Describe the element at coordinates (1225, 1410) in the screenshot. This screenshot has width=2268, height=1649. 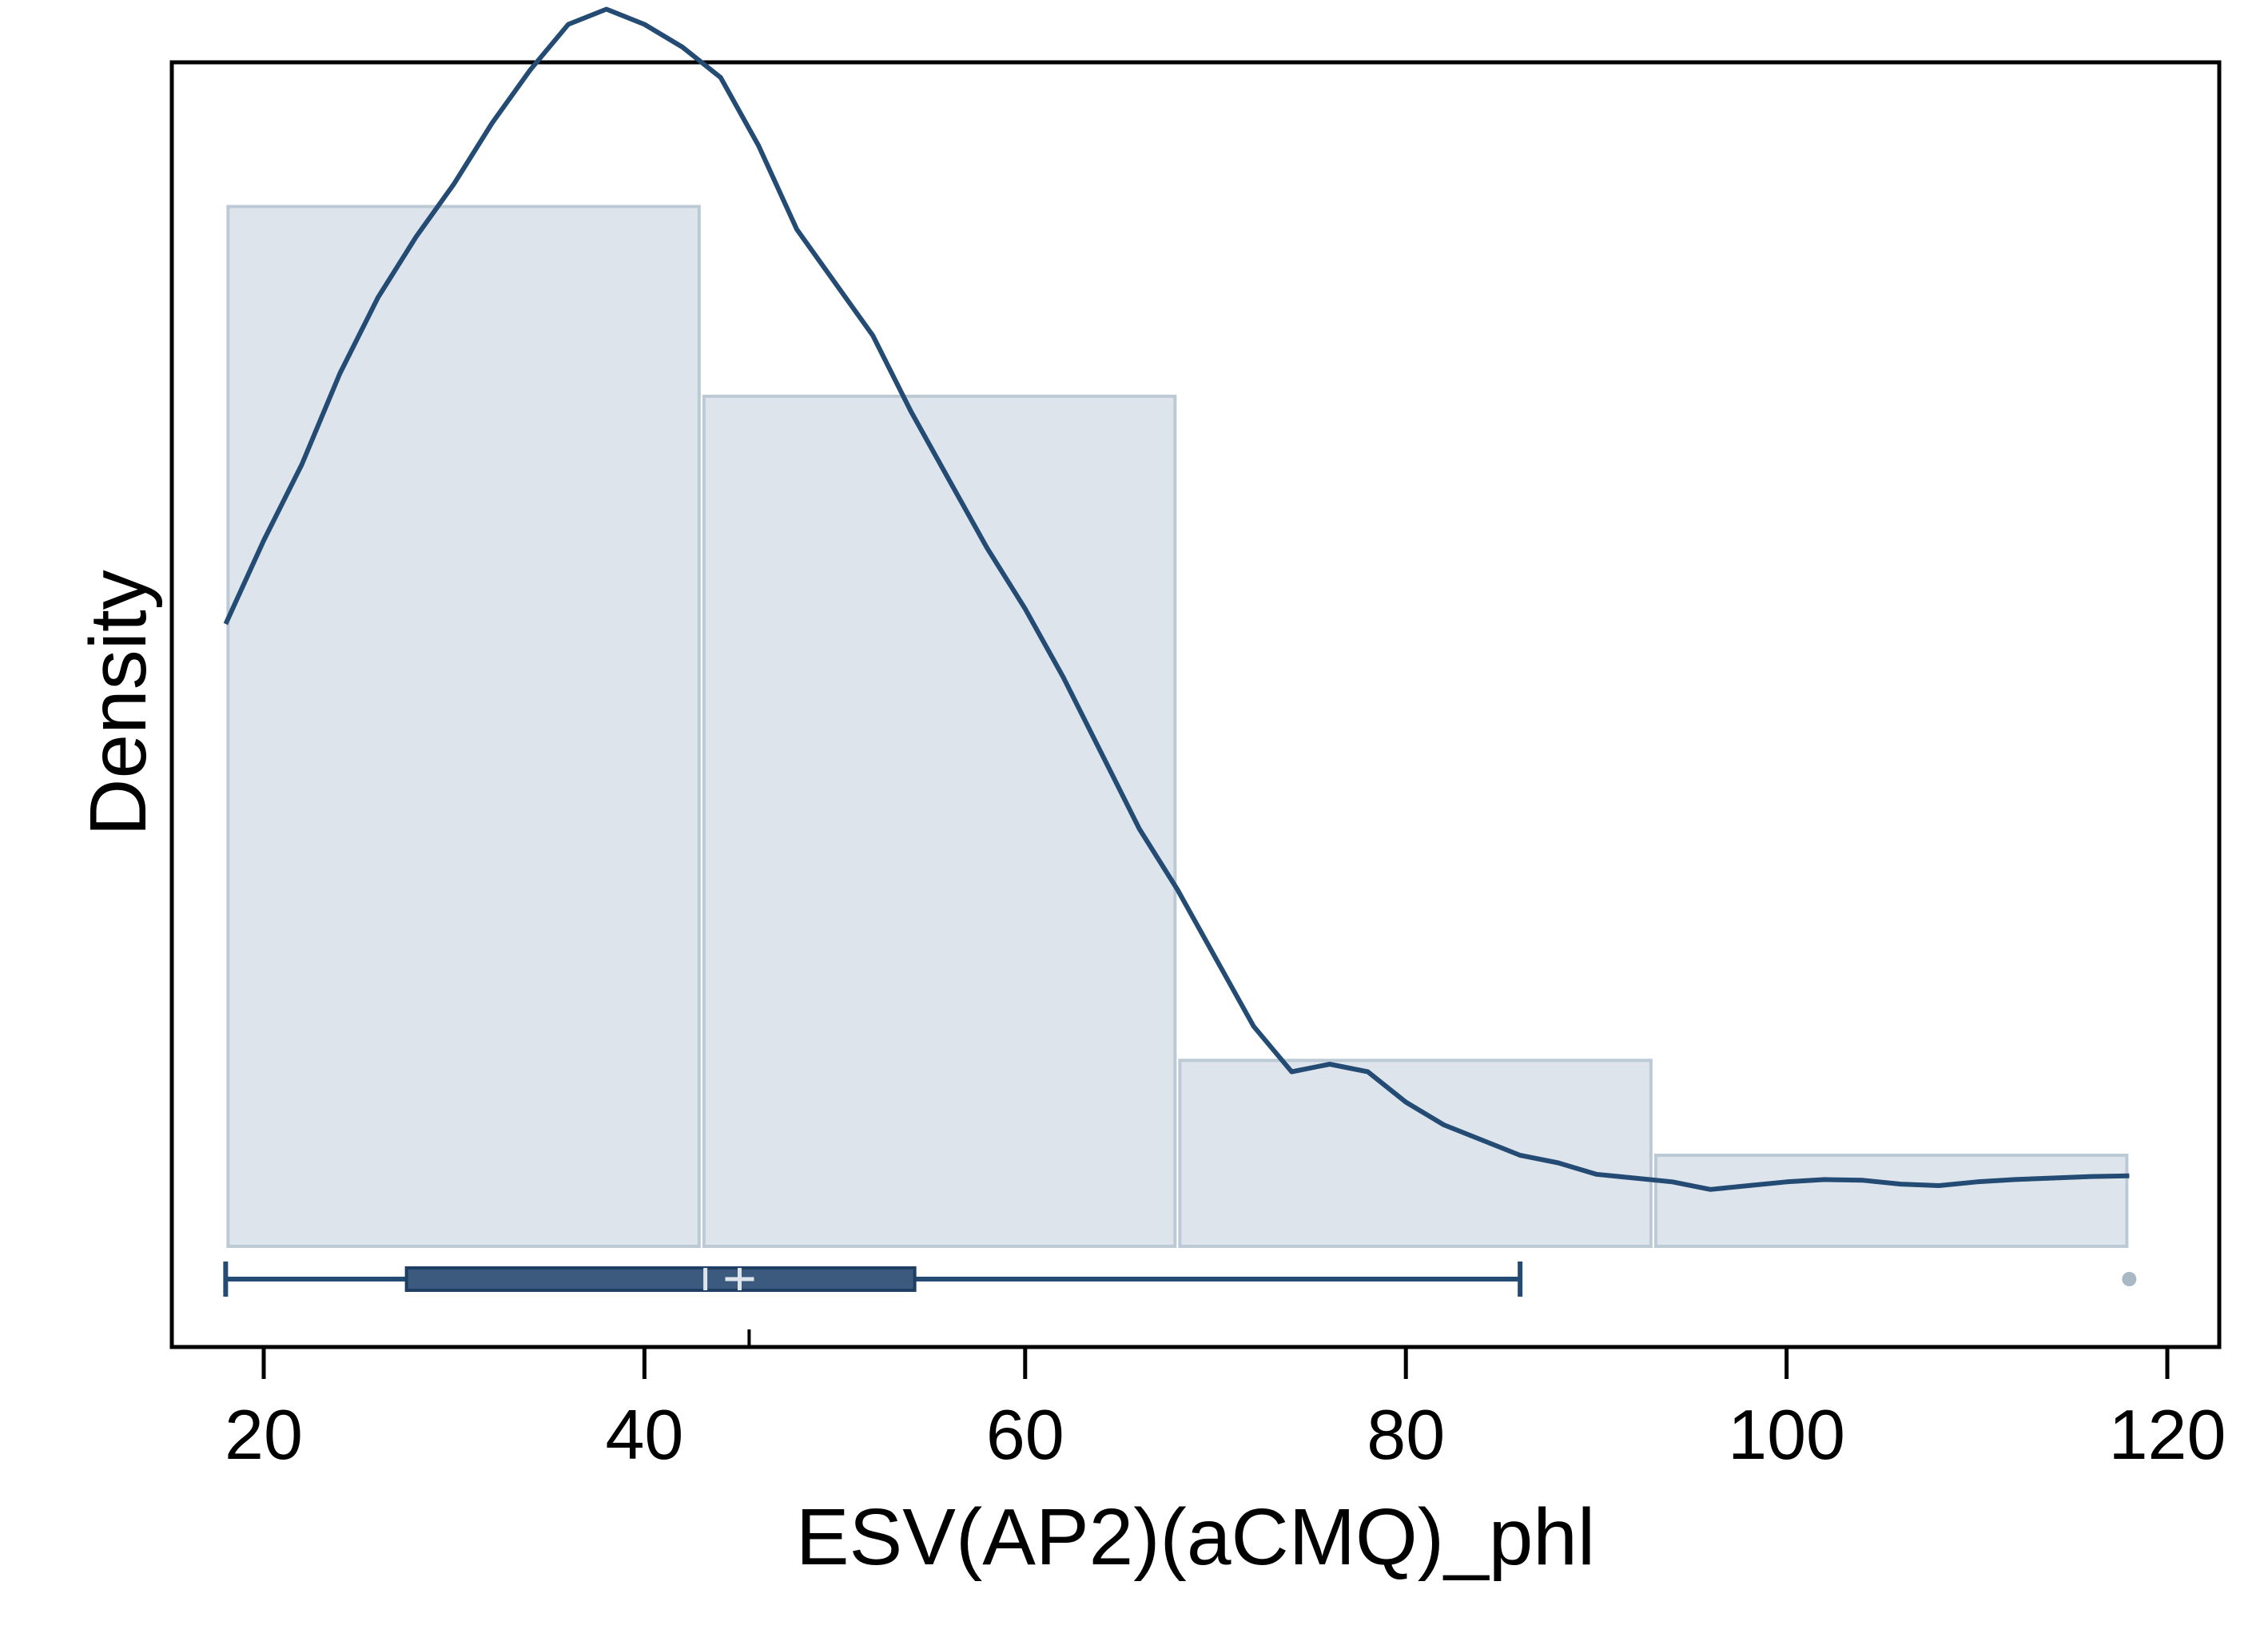
I see `x-axis: 20 40 60 80 100 120` at that location.